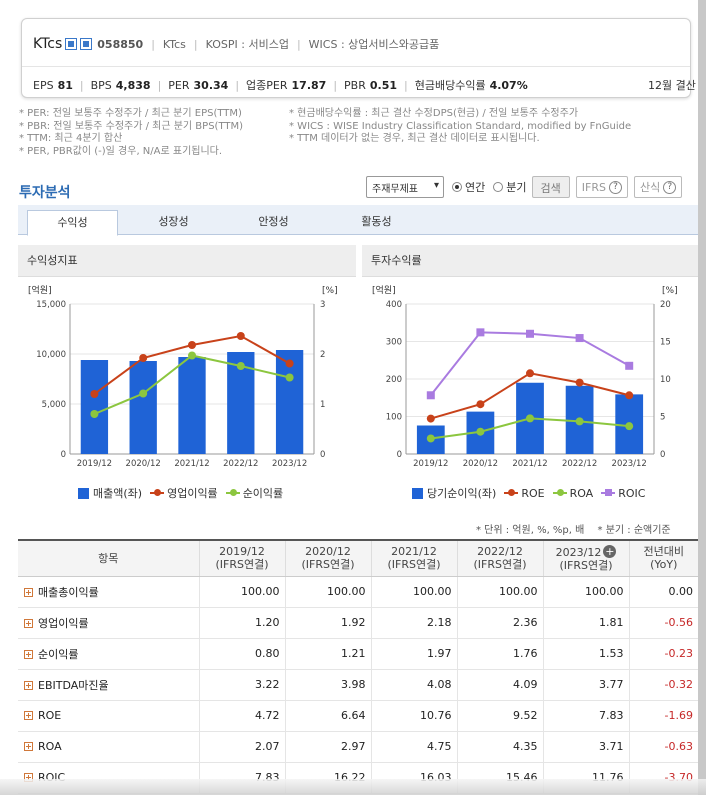 The height and width of the screenshot is (795, 706). What do you see at coordinates (516, 187) in the screenshot?
I see `quarter-radio-label: 분기` at bounding box center [516, 187].